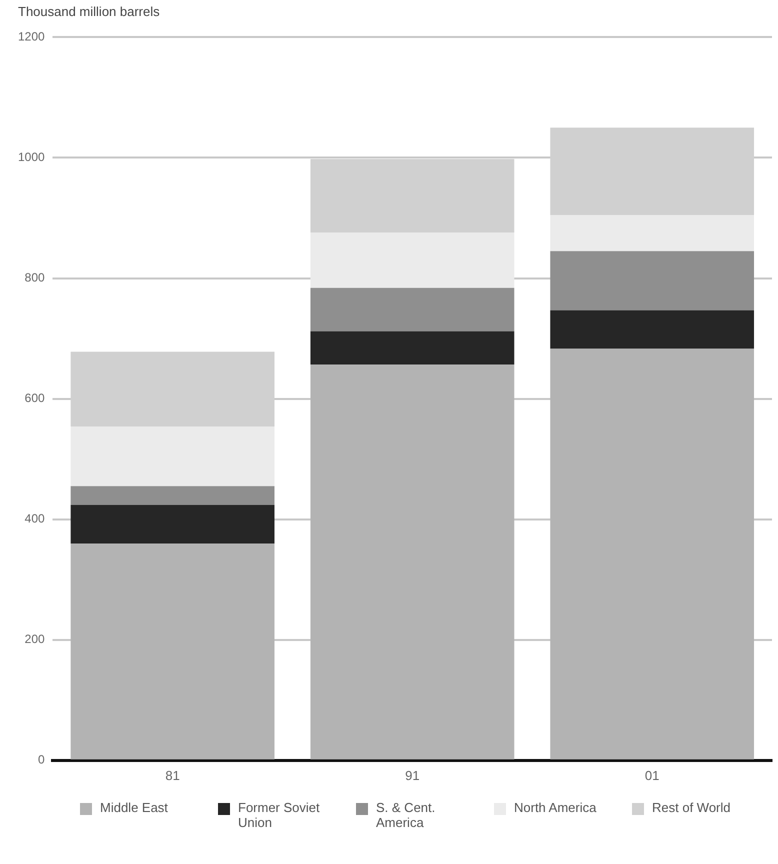 The height and width of the screenshot is (864, 778). What do you see at coordinates (172, 775) in the screenshot?
I see `x-tick-label: 81` at bounding box center [172, 775].